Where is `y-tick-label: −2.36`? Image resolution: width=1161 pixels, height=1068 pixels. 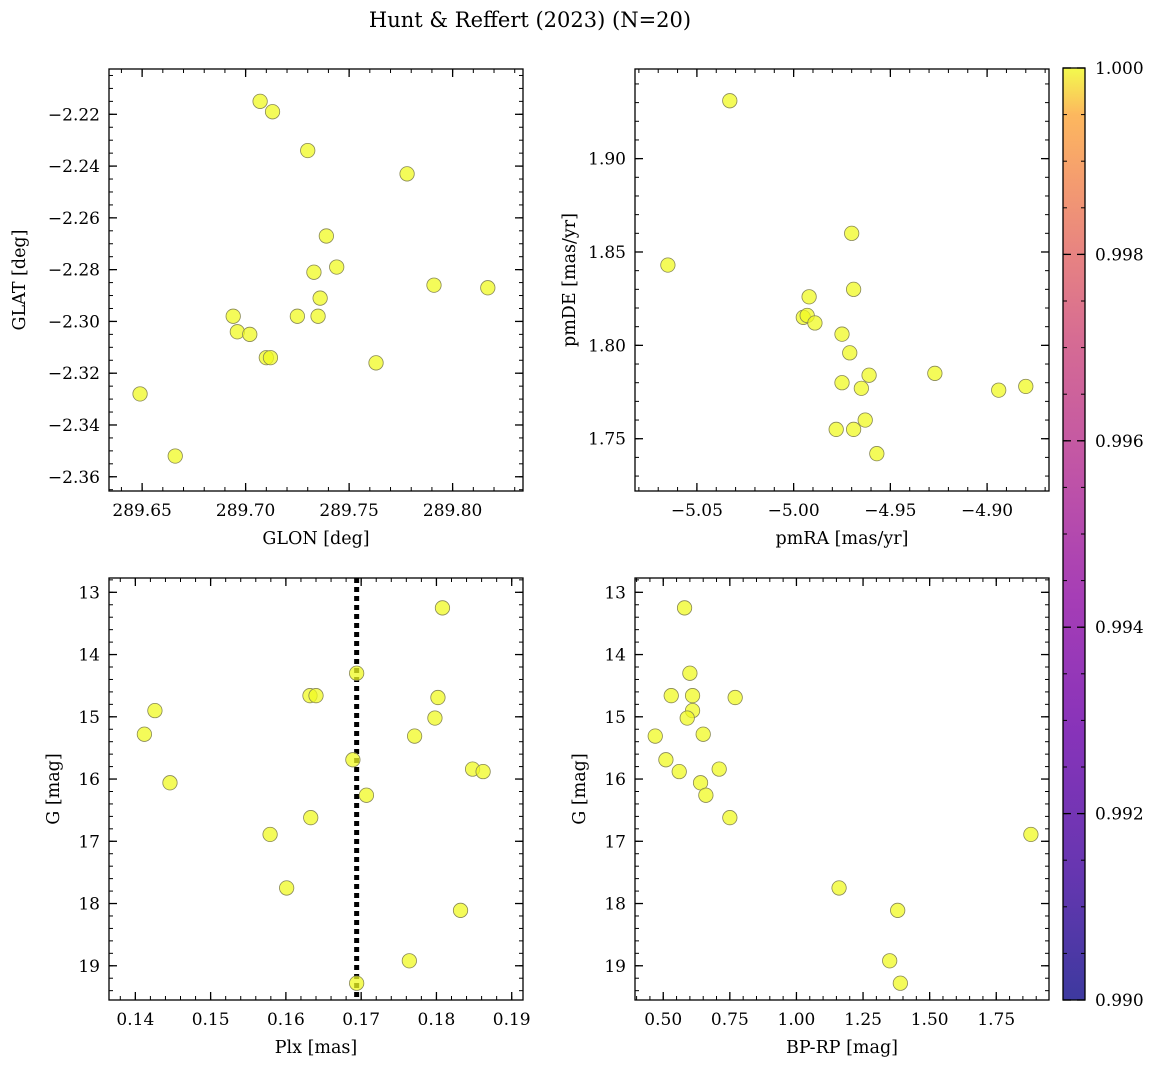
y-tick-label: −2.36 is located at coordinates (74, 478).